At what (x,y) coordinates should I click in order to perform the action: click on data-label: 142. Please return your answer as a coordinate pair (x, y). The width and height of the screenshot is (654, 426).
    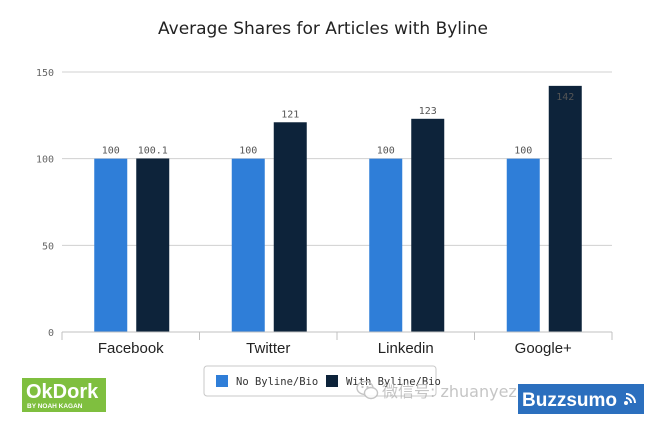
    Looking at the image, I should click on (565, 97).